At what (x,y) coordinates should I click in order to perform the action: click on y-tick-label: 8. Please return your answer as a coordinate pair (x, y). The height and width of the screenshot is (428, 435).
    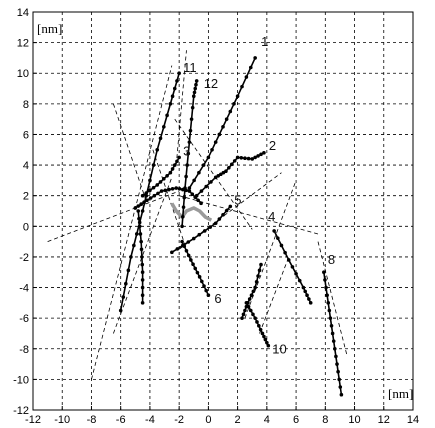
    Looking at the image, I should click on (26, 105).